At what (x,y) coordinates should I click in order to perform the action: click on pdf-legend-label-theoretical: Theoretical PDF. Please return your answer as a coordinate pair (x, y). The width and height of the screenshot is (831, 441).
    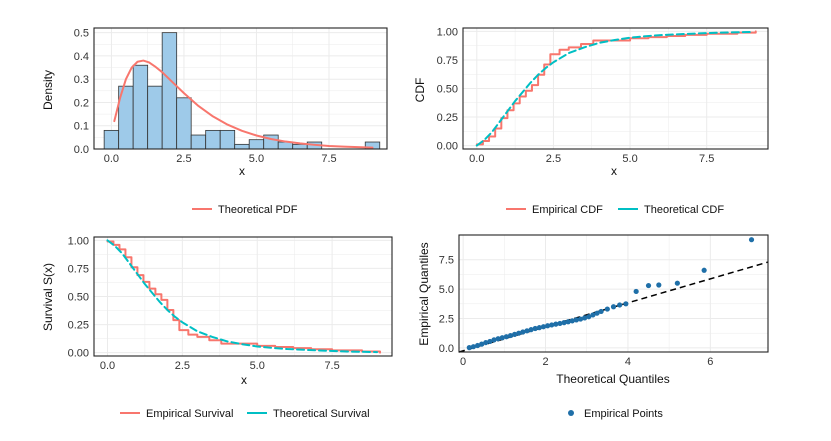
    Looking at the image, I should click on (258, 210).